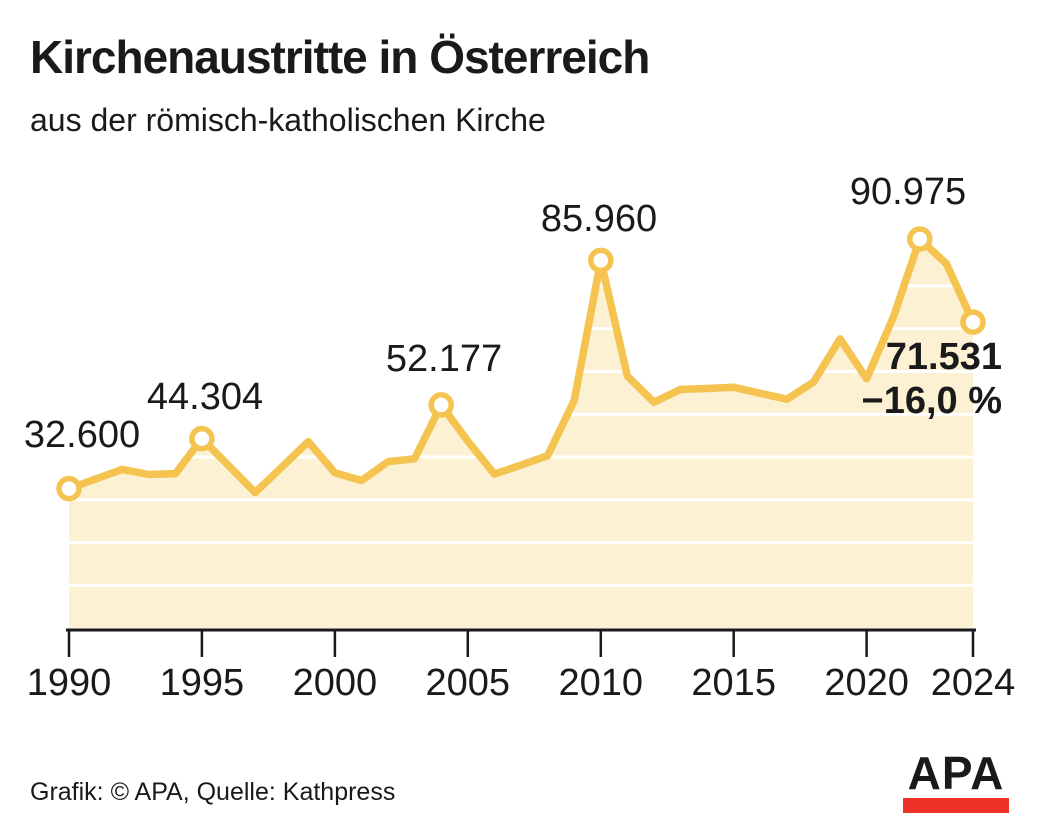 The width and height of the screenshot is (1040, 828). I want to click on data-label-1990: 32.600, so click(82, 435).